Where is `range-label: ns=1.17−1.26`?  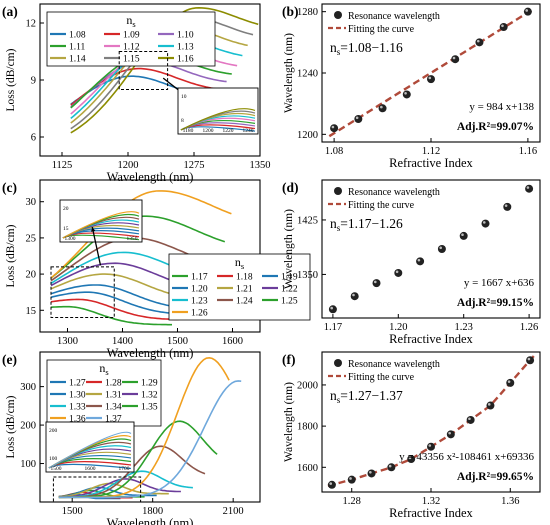
range-label: ns=1.17−1.26 is located at coordinates (366, 224).